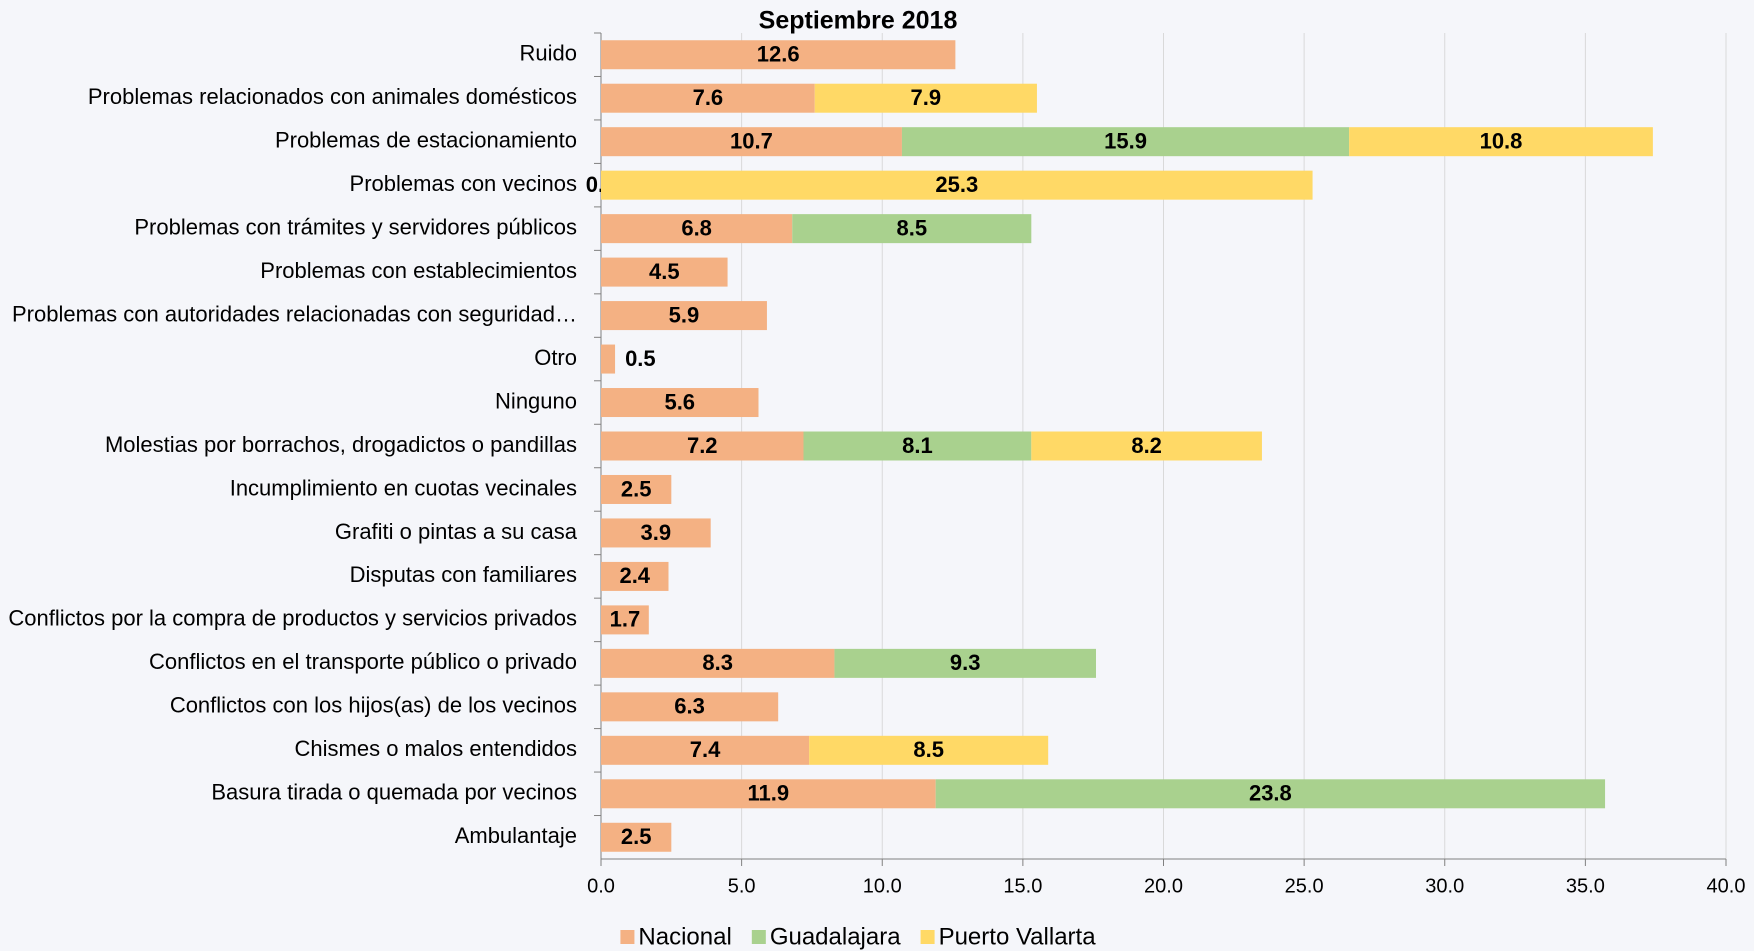  I want to click on x-tick-label: 10.0, so click(882, 886).